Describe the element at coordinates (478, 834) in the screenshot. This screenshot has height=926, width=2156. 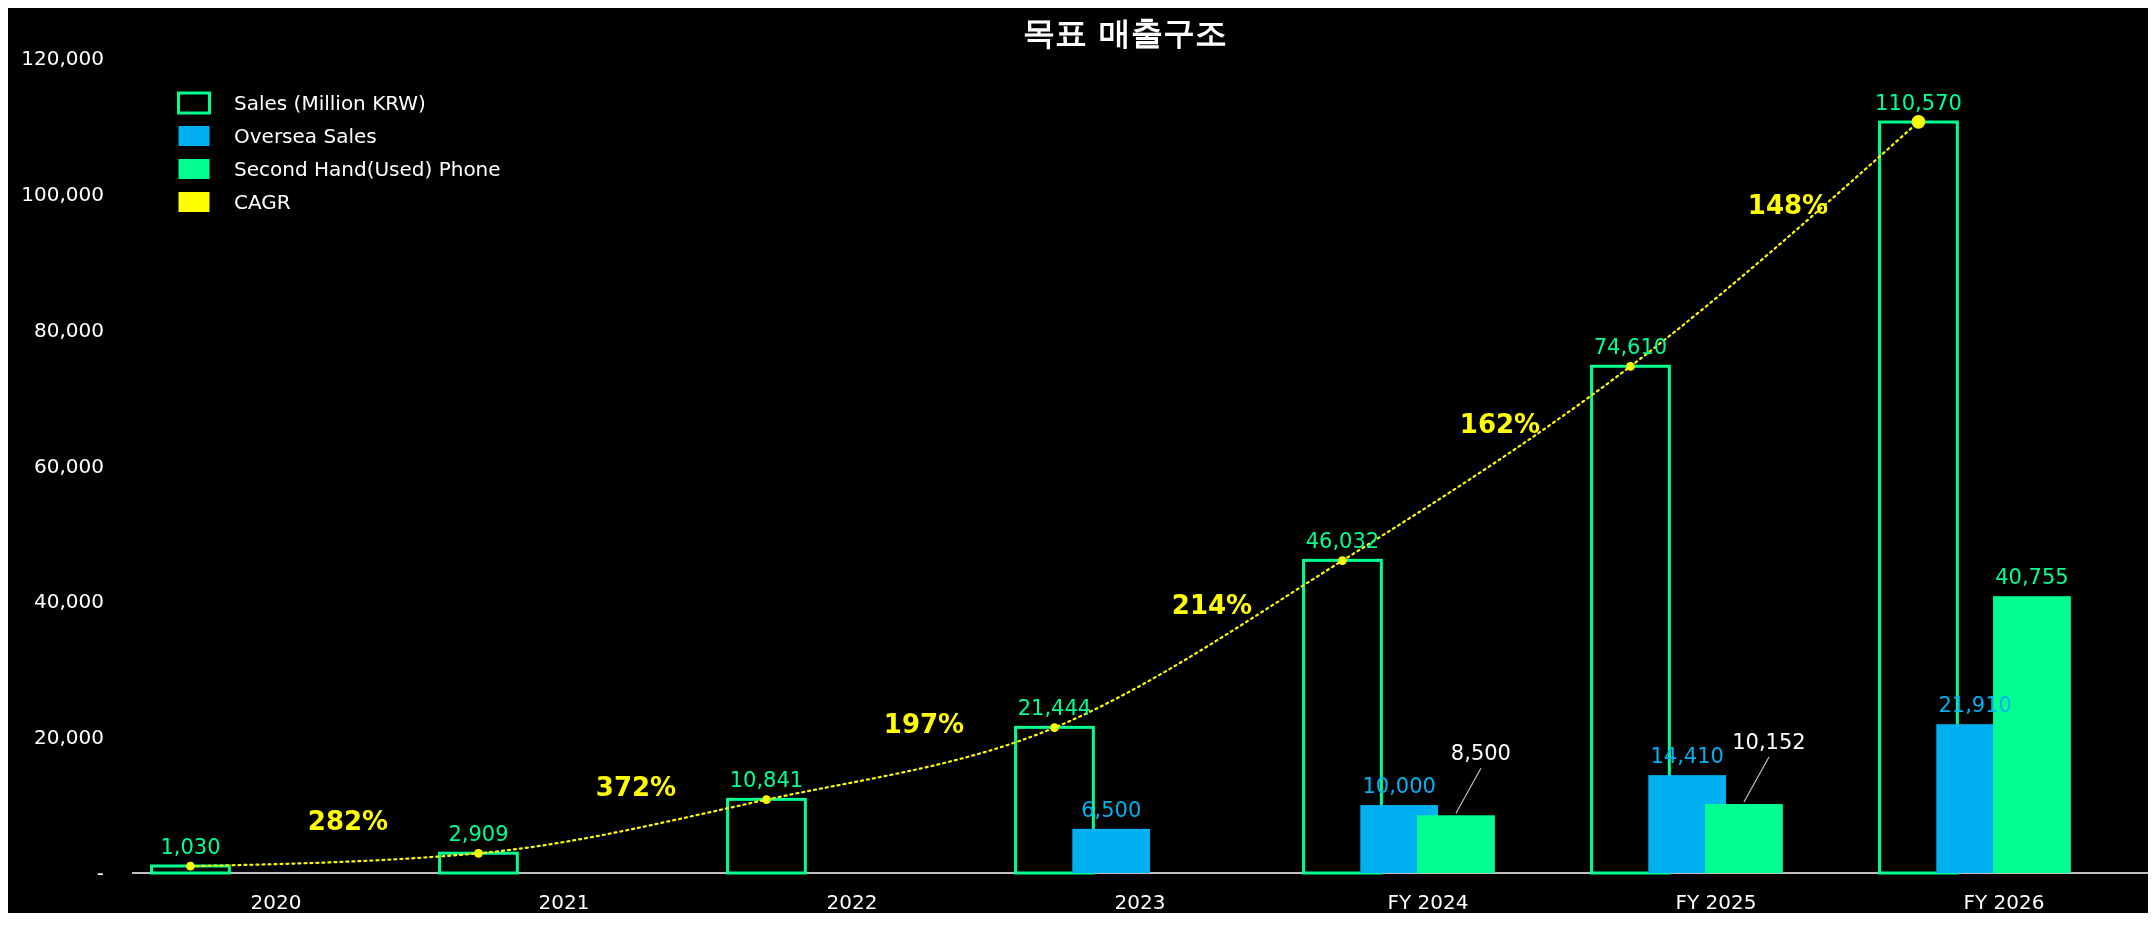
I see `data-label: 2,909` at that location.